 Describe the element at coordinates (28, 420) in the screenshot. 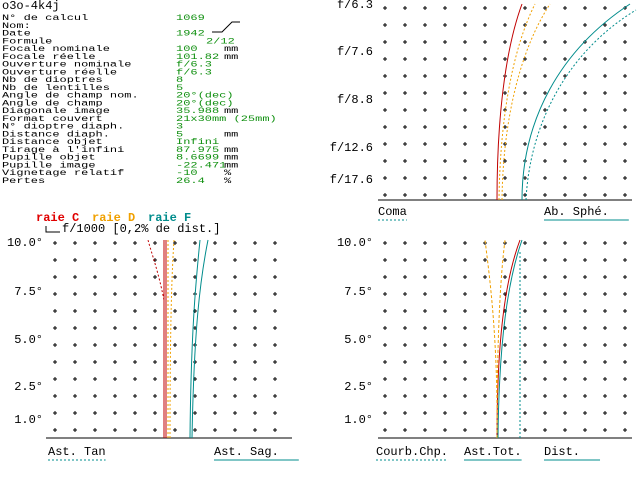

I see `y-label: 1.0°` at that location.